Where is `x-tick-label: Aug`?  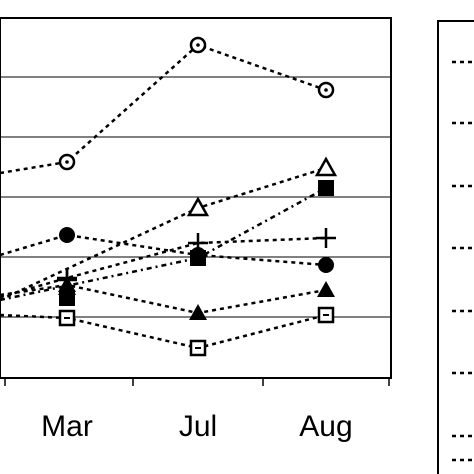 x-tick-label: Aug is located at coordinates (325, 426).